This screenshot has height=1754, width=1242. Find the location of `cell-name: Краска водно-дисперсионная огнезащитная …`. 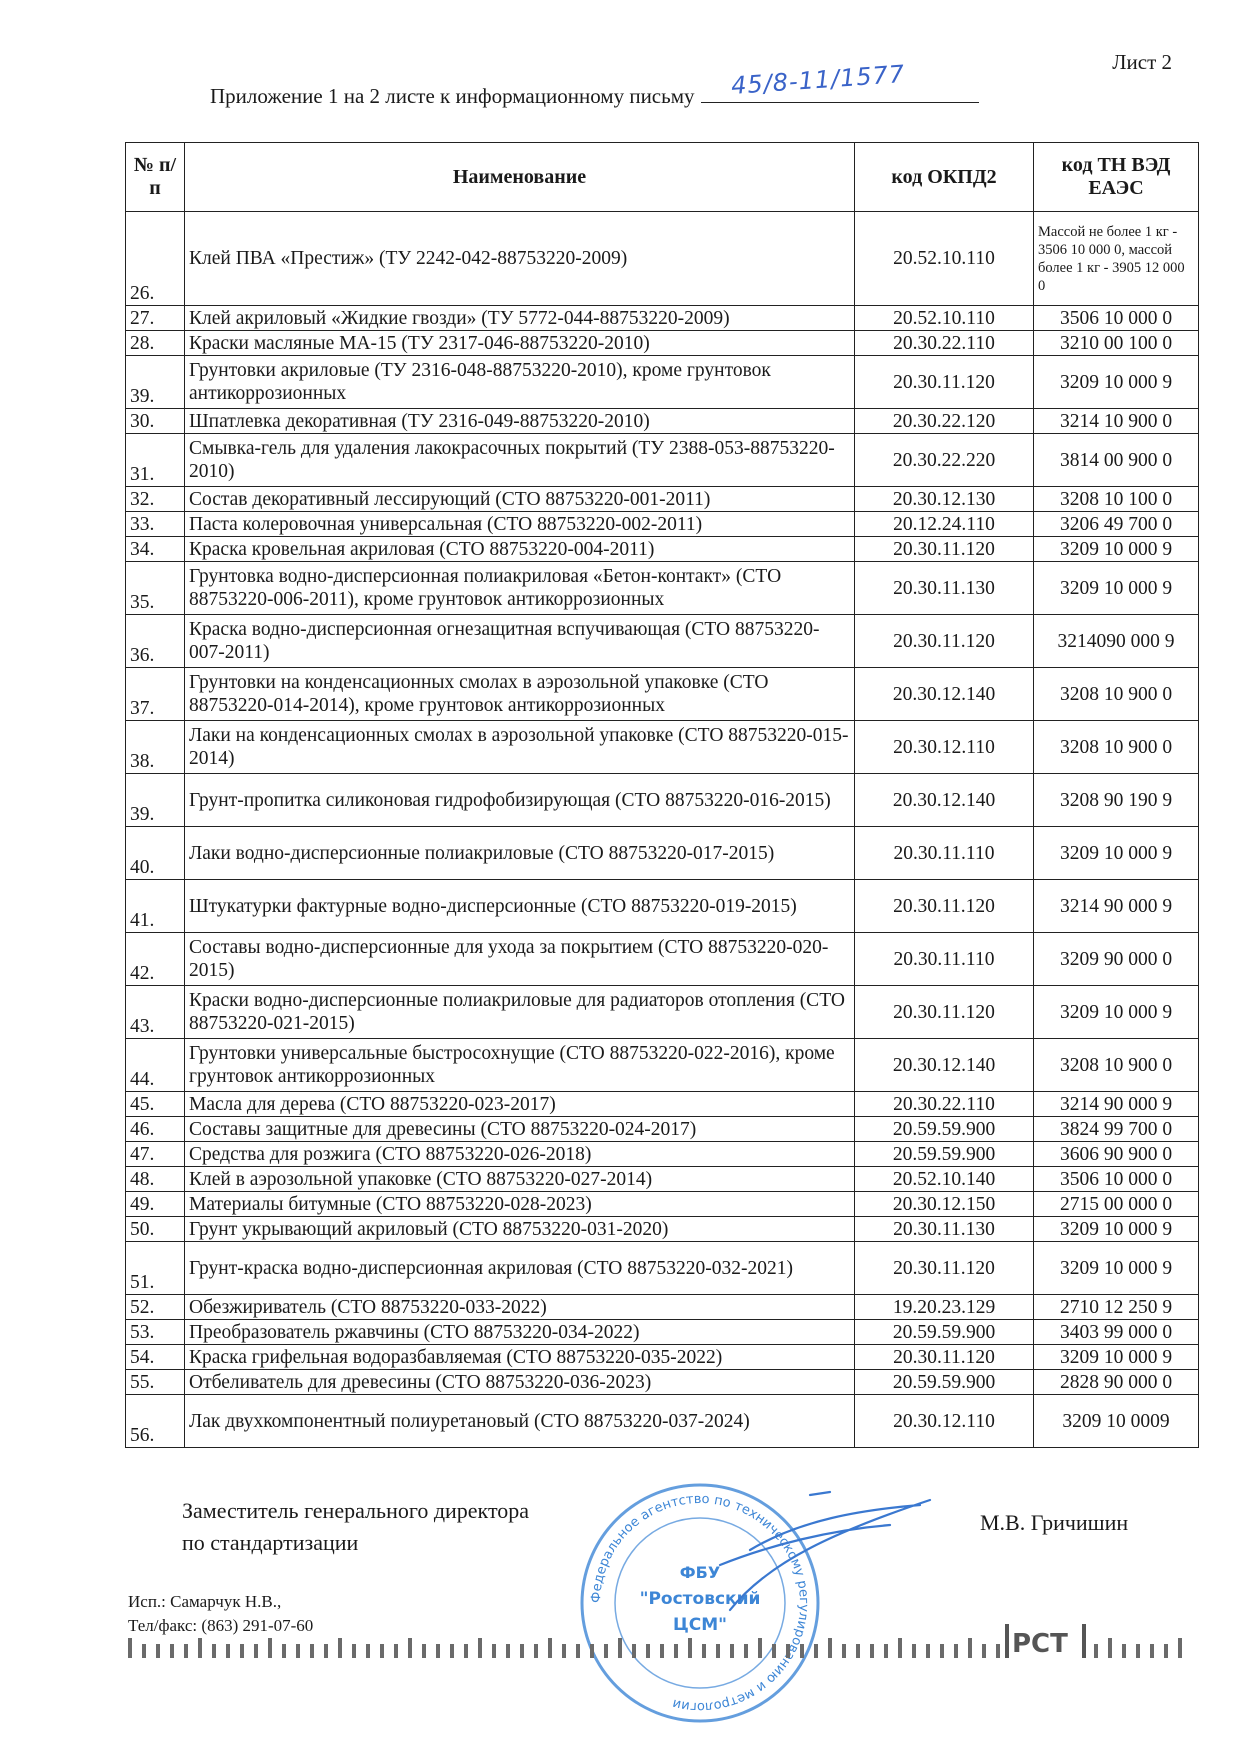

cell-name: Краска водно-дисперсионная огнезащитная … is located at coordinates (519, 641).